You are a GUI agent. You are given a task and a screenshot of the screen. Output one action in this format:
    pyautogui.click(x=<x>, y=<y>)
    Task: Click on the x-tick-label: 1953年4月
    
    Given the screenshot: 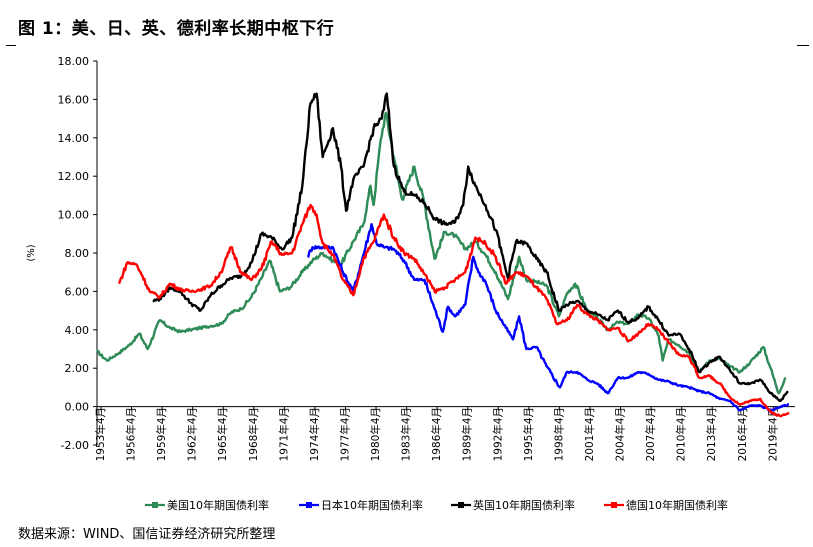 What is the action you would take?
    pyautogui.click(x=100, y=434)
    